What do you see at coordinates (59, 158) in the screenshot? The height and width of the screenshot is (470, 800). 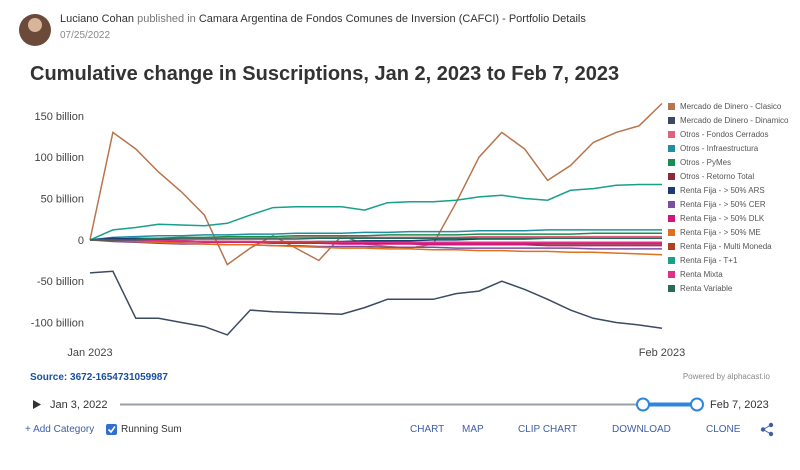 I see `y-tick-label: 100 billion` at bounding box center [59, 158].